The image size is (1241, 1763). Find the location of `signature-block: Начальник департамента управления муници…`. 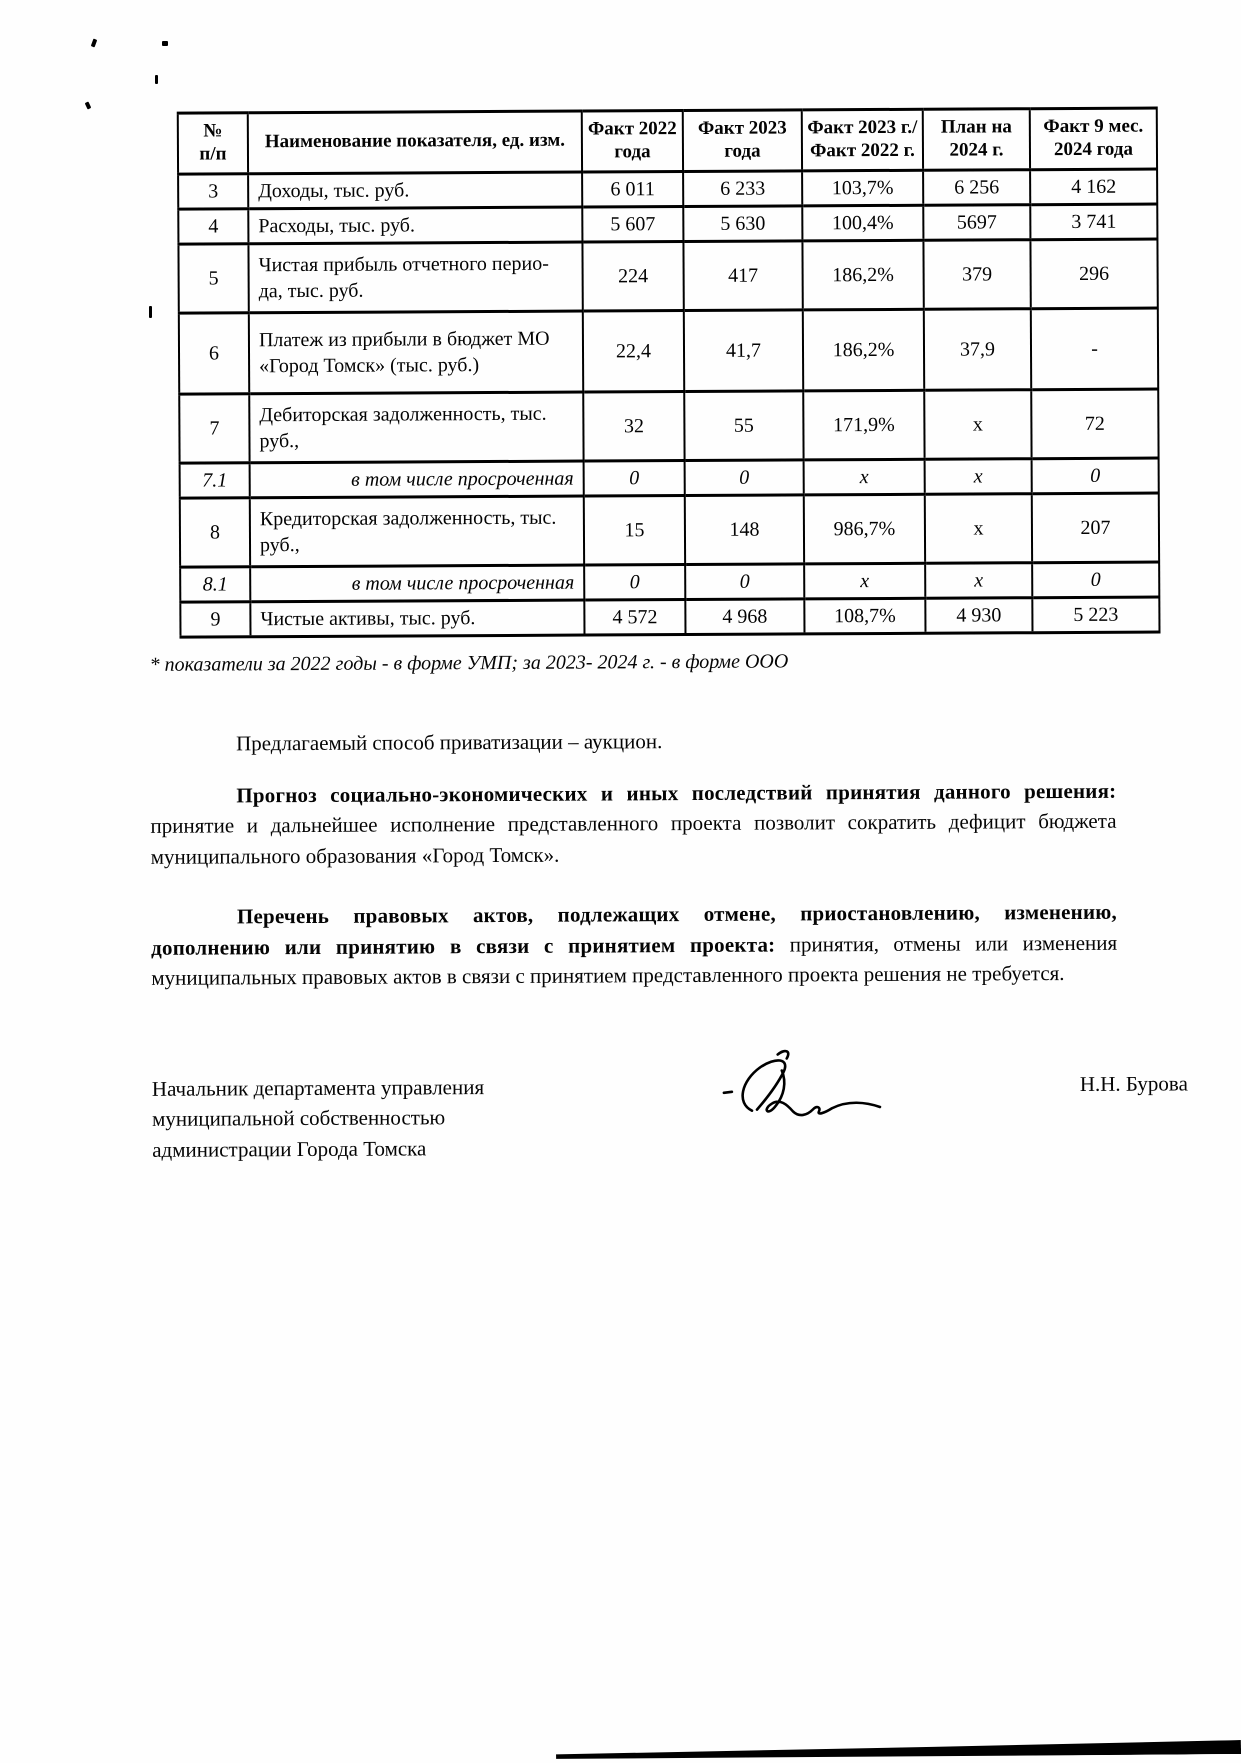

signature-block: Начальник департамента управления муници… is located at coordinates (670, 1107).